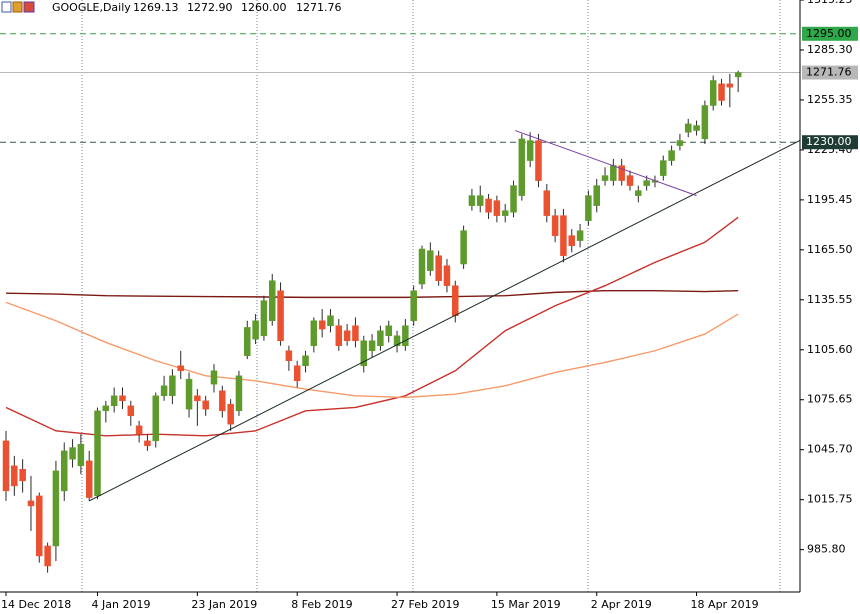 The height and width of the screenshot is (614, 860). I want to click on y-tick-label: 1255.35, so click(830, 99).